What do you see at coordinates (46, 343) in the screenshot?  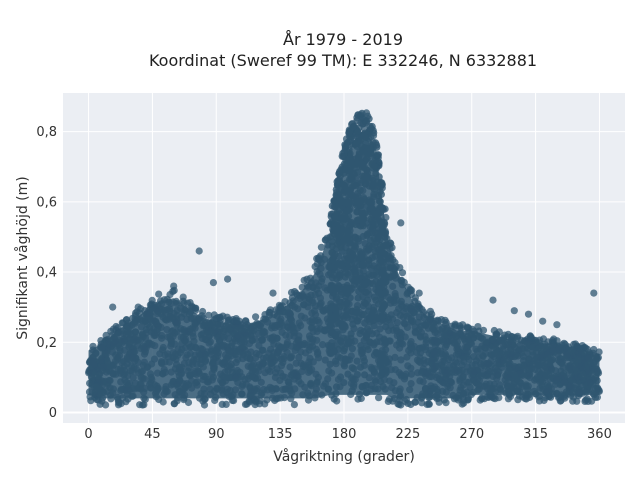 I see `y-tick-label: 0,2` at bounding box center [46, 343].